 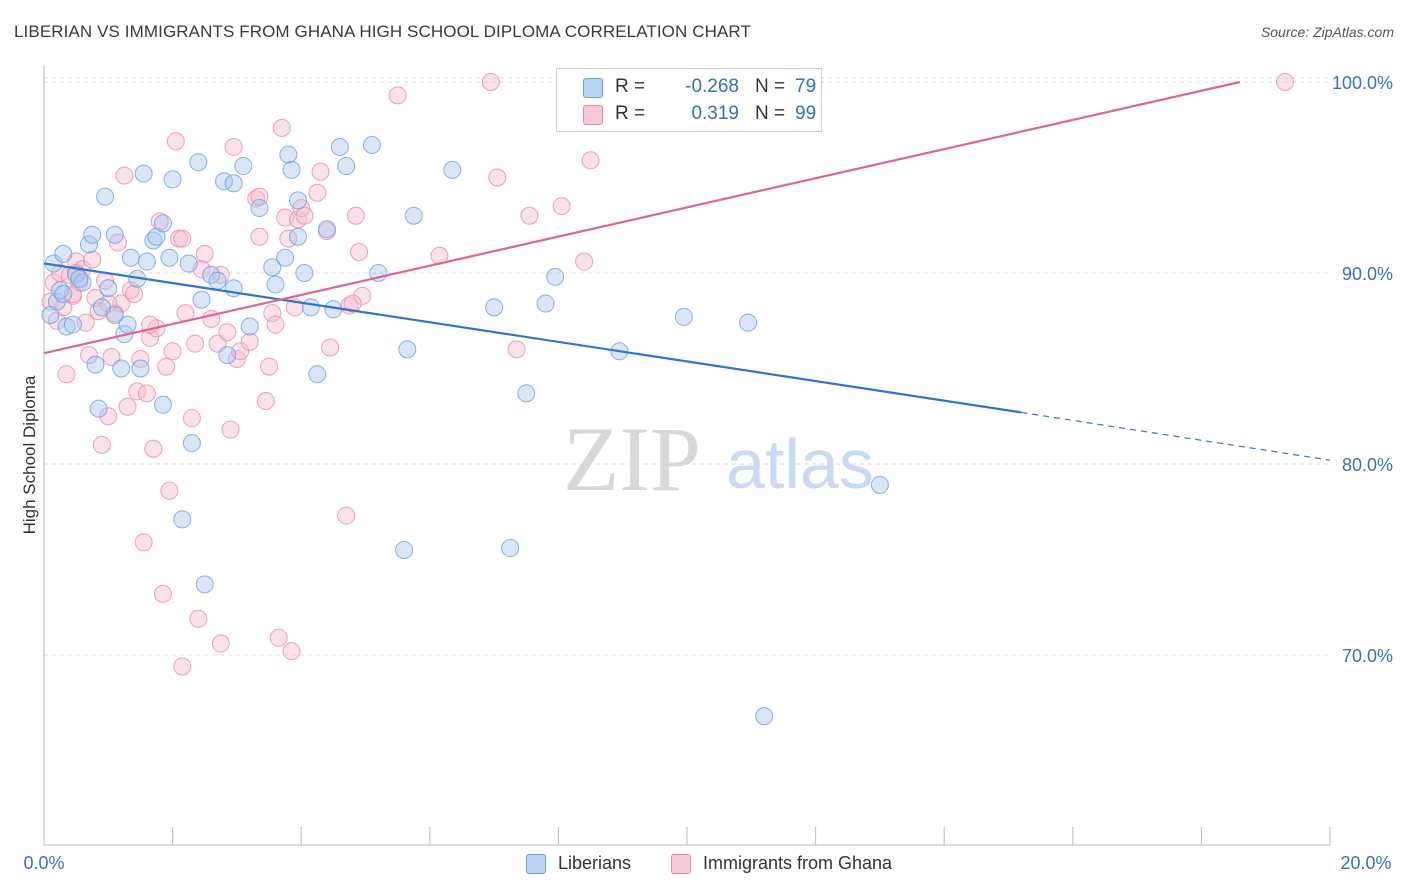 I want to click on watermark-atlas: atlas, so click(x=800, y=464).